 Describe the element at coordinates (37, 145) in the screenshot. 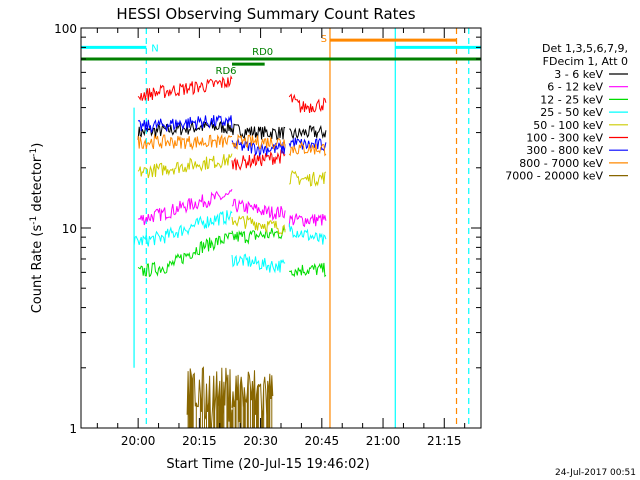

I see `y-axis-label-part3: )` at that location.